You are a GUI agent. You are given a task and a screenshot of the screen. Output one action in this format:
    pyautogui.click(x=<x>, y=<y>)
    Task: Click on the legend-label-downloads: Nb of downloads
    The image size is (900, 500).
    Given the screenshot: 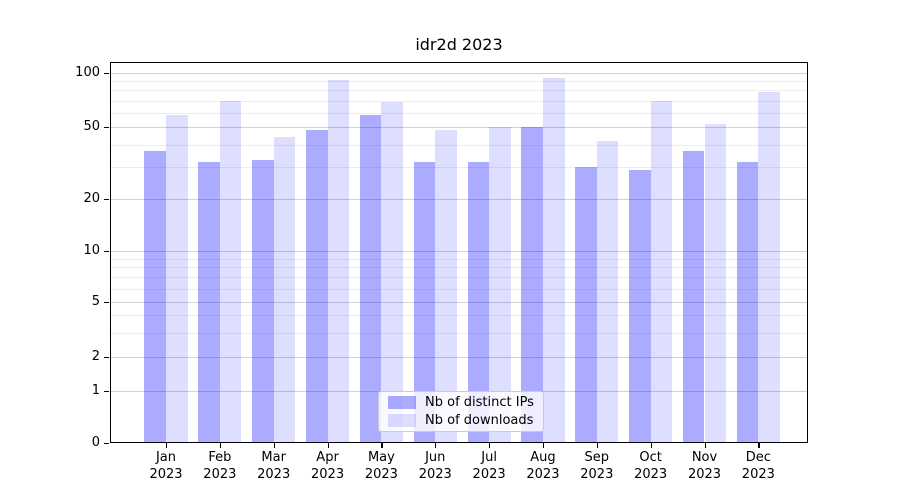 What is the action you would take?
    pyautogui.click(x=479, y=420)
    